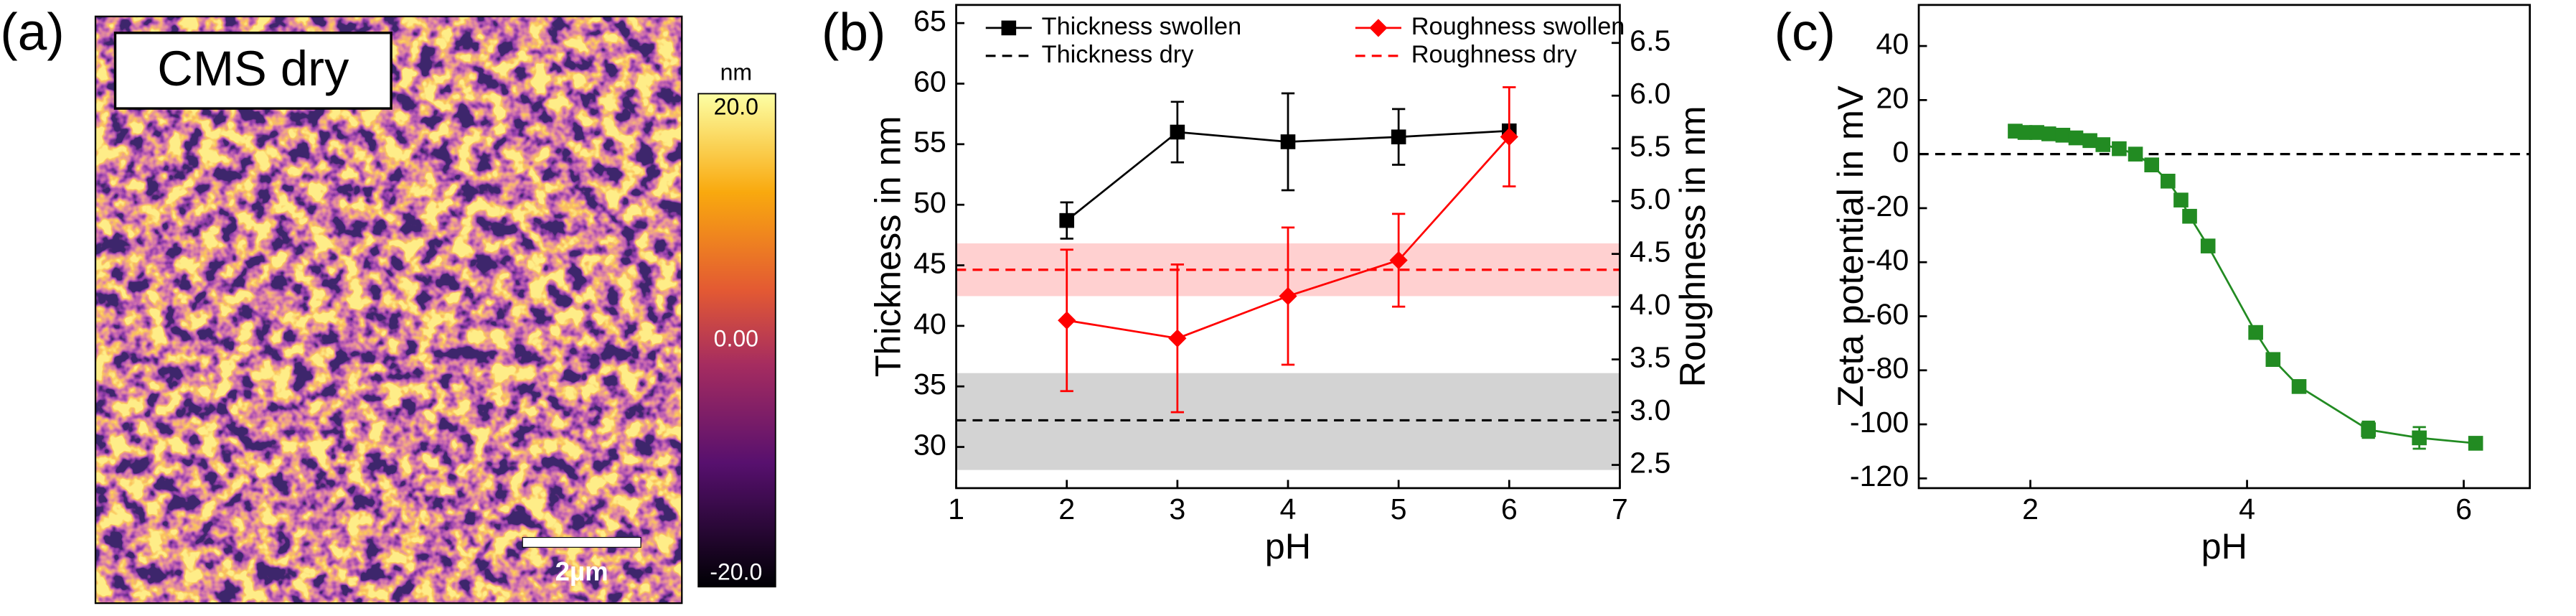  I want to click on title-box, so click(252, 71).